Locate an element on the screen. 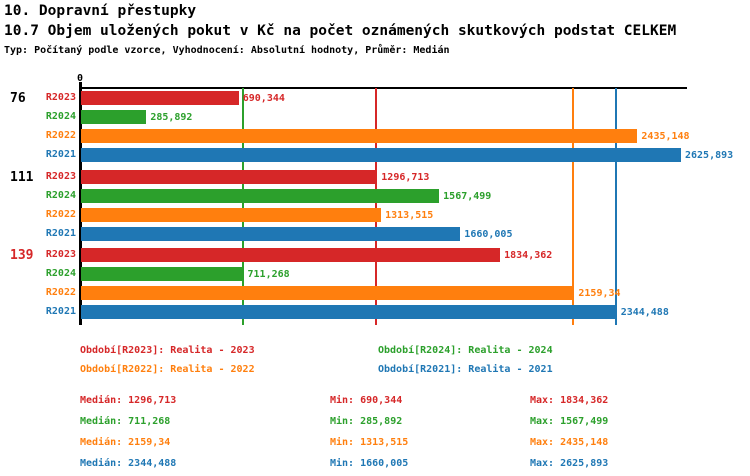  stat-median-R2023: Medián: 1296,713 is located at coordinates (128, 400).